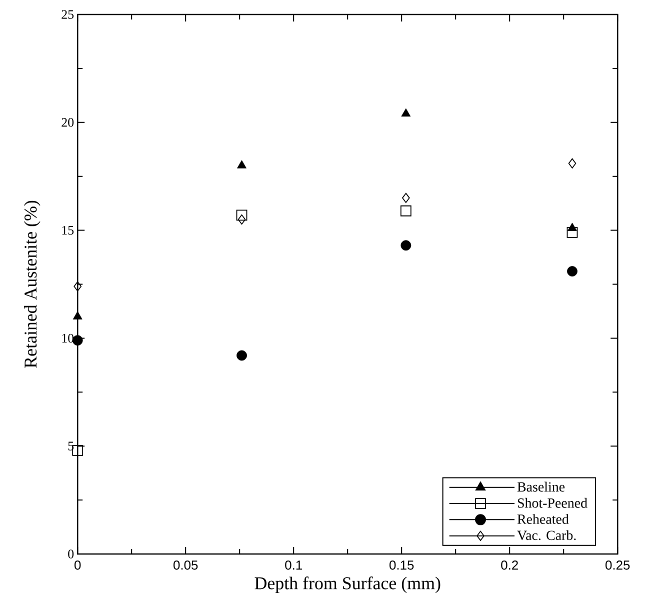 This screenshot has height=614, width=646. I want to click on x-tick-label: 0.2, so click(509, 565).